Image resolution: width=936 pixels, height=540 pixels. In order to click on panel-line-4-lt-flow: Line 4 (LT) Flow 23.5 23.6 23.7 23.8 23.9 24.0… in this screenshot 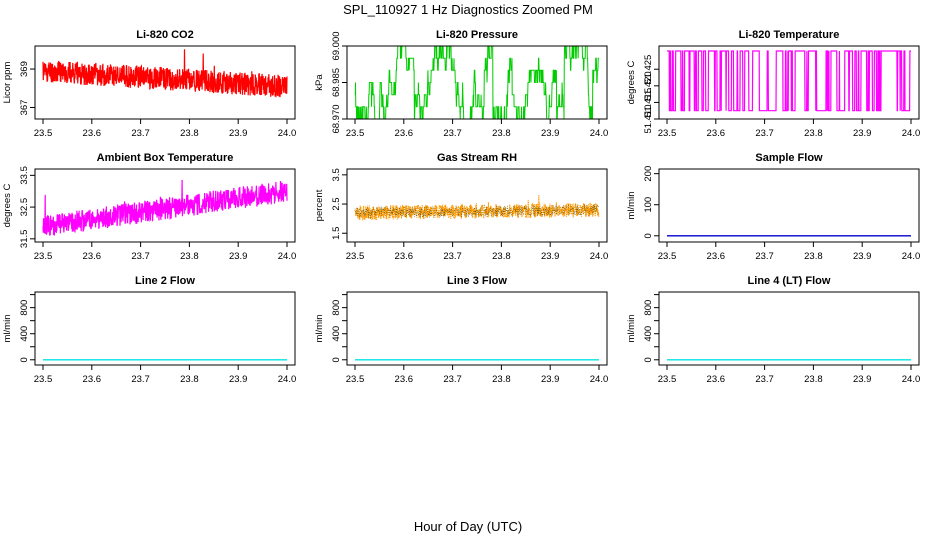, I will do `click(773, 330)`.